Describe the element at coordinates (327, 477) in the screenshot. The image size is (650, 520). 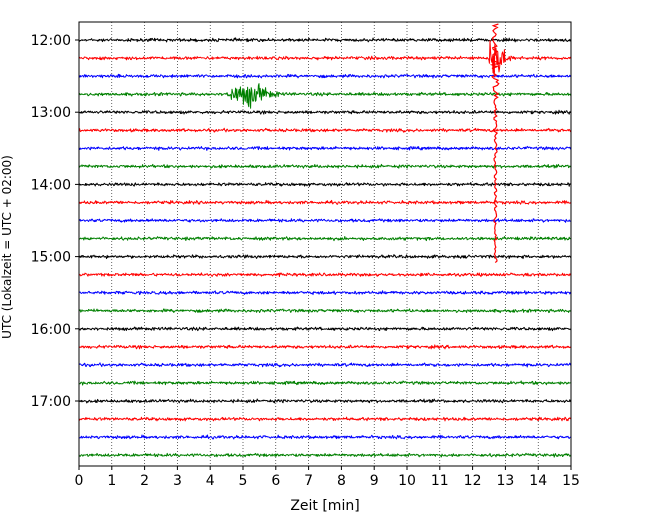
I see `x-axis-ticks: 0 1 2 3 4 5 6 7 8 9 10 11 12 13 14 15` at that location.